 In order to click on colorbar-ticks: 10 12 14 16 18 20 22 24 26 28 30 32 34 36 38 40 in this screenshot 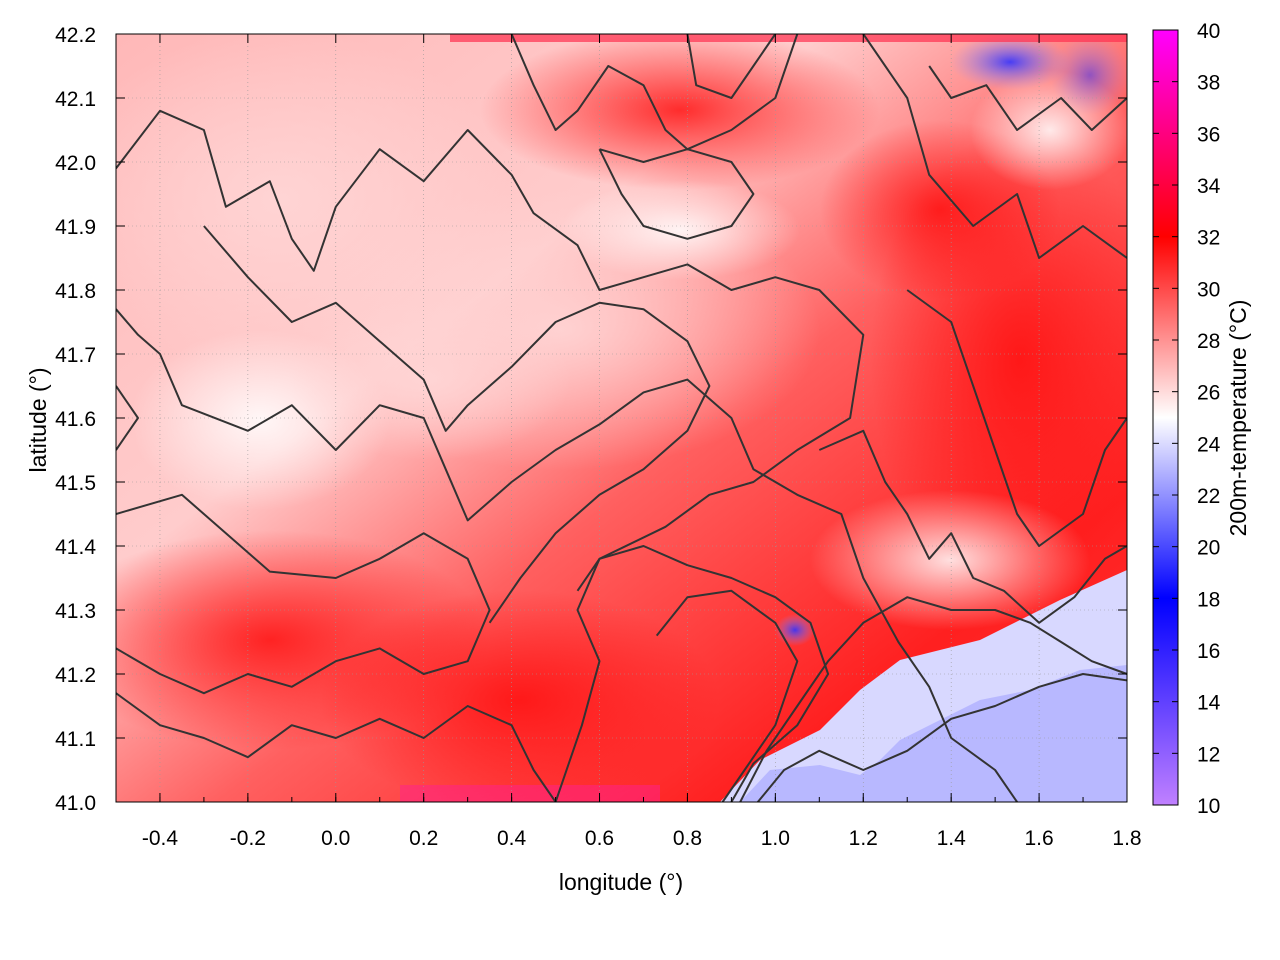, I will do `click(1187, 419)`.